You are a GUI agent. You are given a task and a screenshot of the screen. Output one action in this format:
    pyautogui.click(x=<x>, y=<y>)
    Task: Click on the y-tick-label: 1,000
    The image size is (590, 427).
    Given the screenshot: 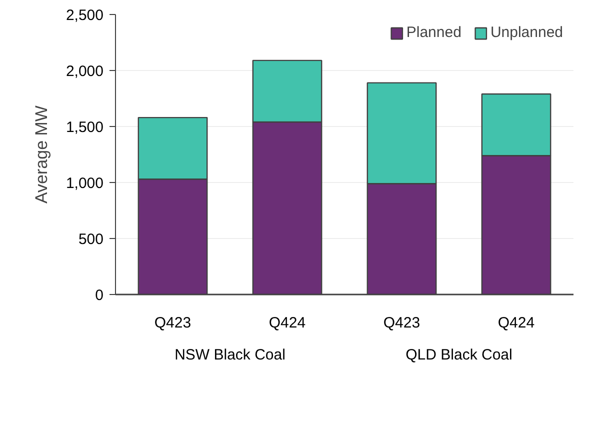 What is the action you would take?
    pyautogui.click(x=85, y=183)
    